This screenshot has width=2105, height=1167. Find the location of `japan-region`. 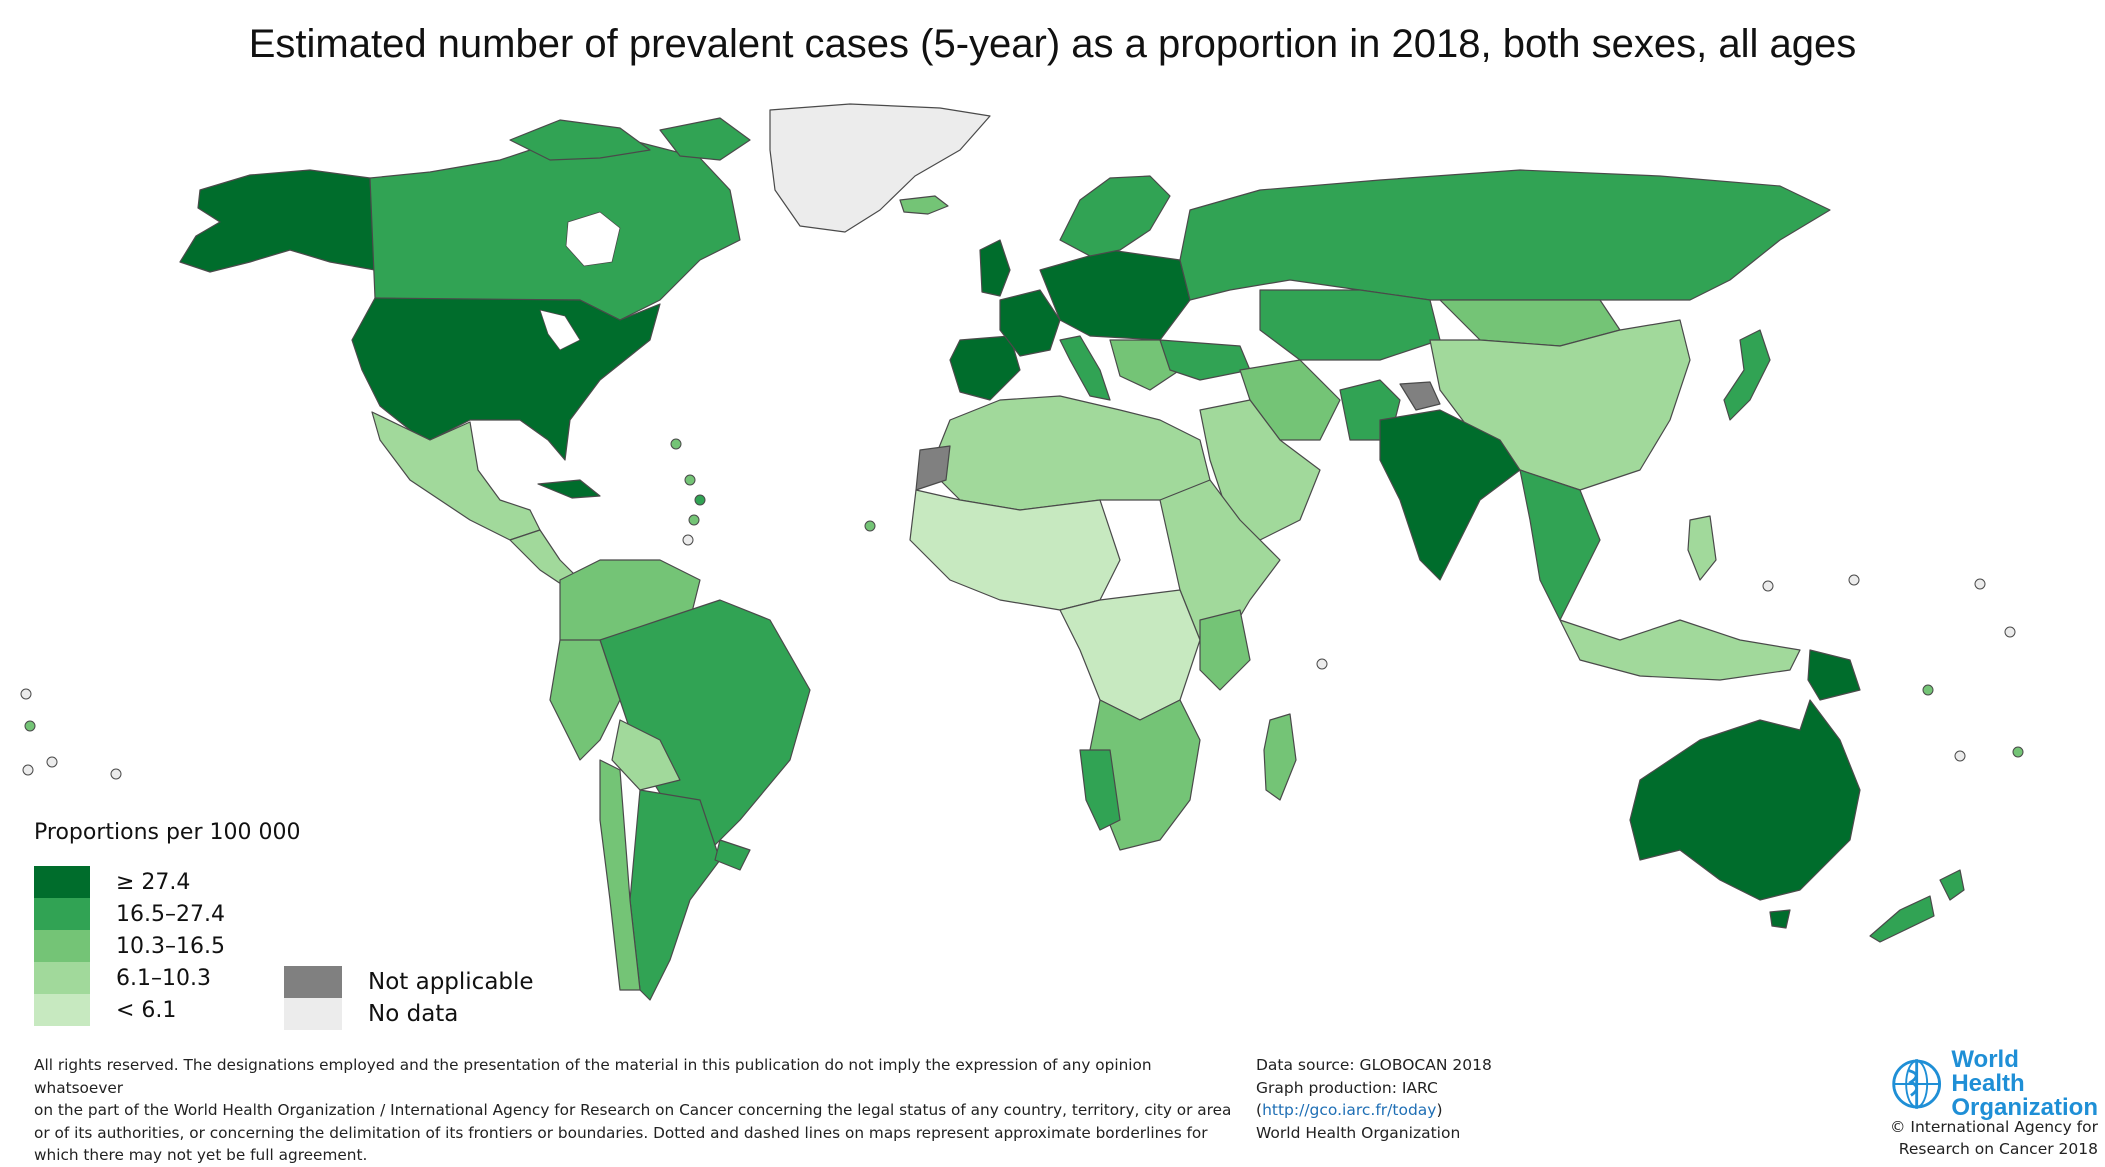

japan-region is located at coordinates (1747, 375).